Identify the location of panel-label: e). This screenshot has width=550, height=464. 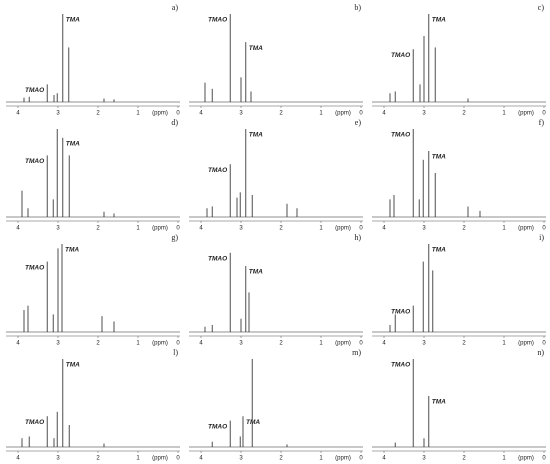
(358, 122).